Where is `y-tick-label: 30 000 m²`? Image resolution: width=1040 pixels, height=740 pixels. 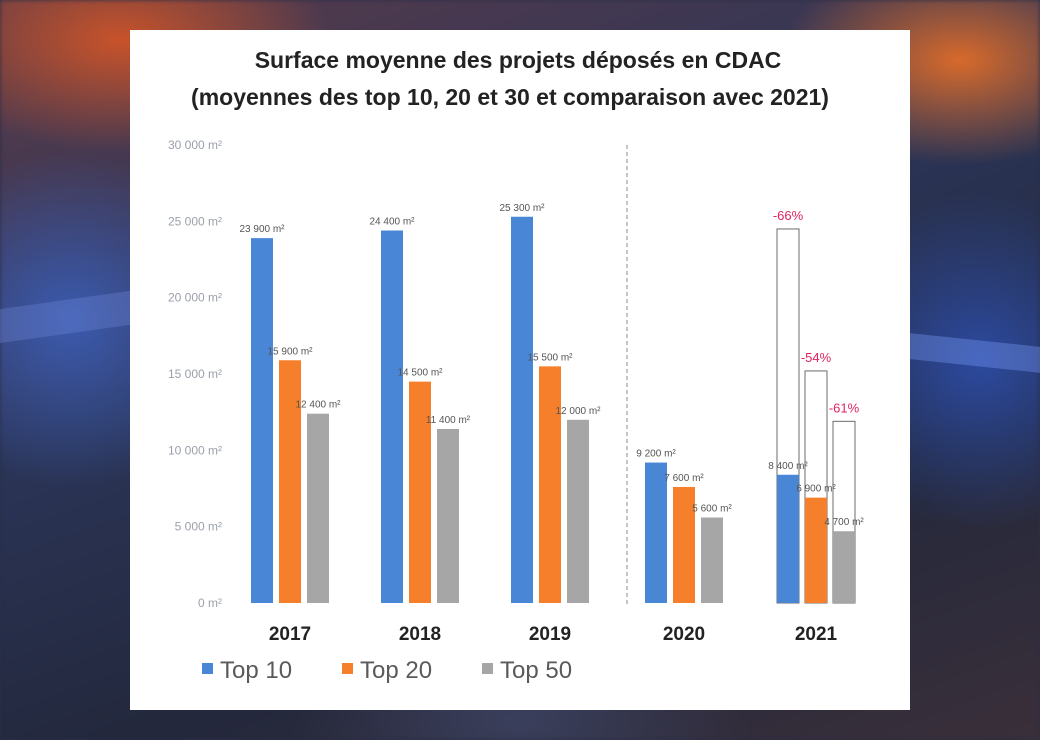 y-tick-label: 30 000 m² is located at coordinates (195, 145).